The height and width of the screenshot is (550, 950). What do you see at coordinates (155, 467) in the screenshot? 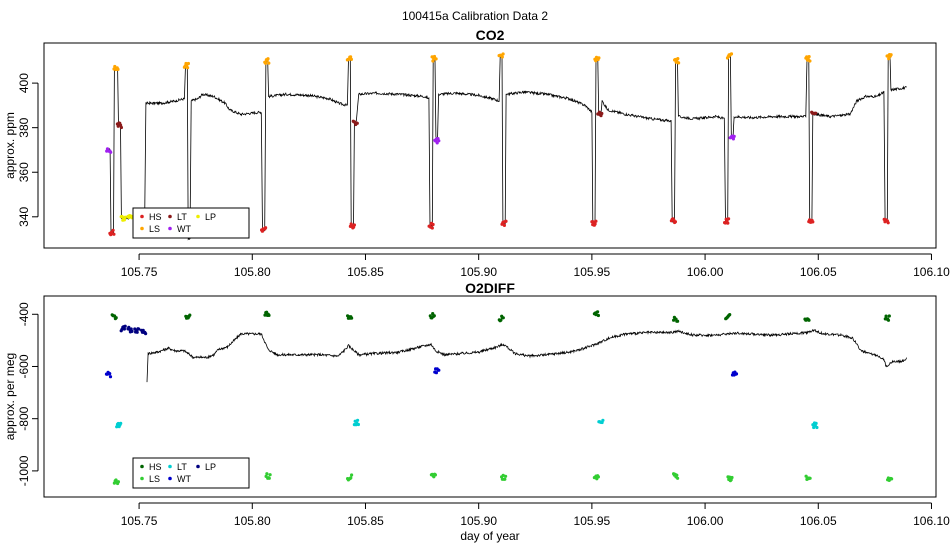
I see `legend-label: HS` at bounding box center [155, 467].